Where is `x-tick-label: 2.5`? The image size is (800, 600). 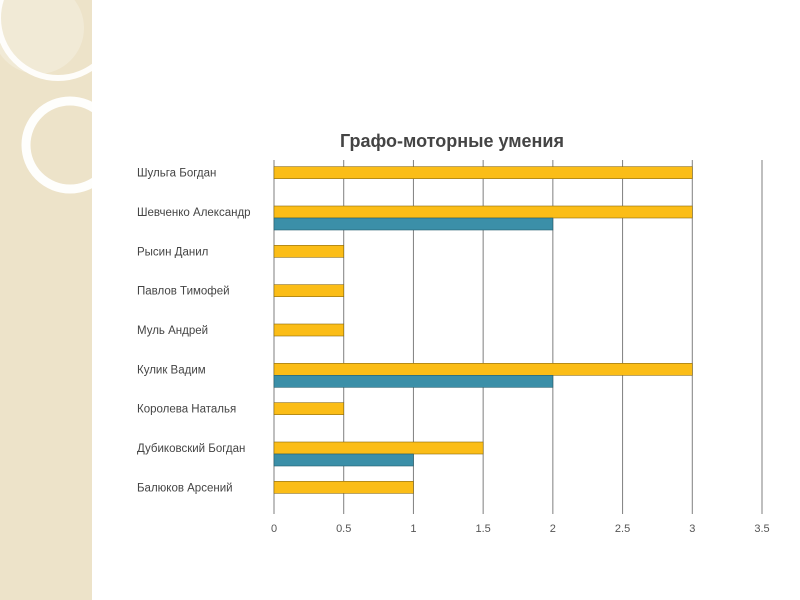
x-tick-label: 2.5 is located at coordinates (622, 529).